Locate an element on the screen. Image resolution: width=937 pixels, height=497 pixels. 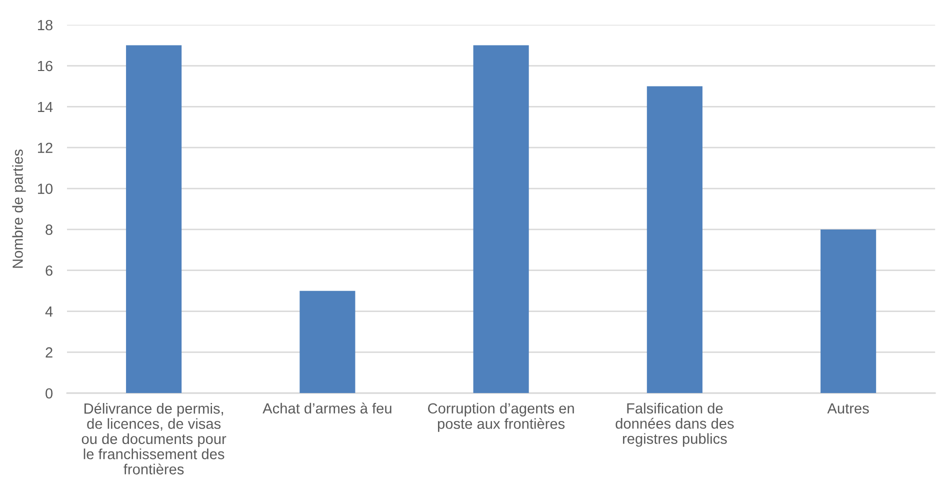
y-tick-label: 14 is located at coordinates (45, 107).